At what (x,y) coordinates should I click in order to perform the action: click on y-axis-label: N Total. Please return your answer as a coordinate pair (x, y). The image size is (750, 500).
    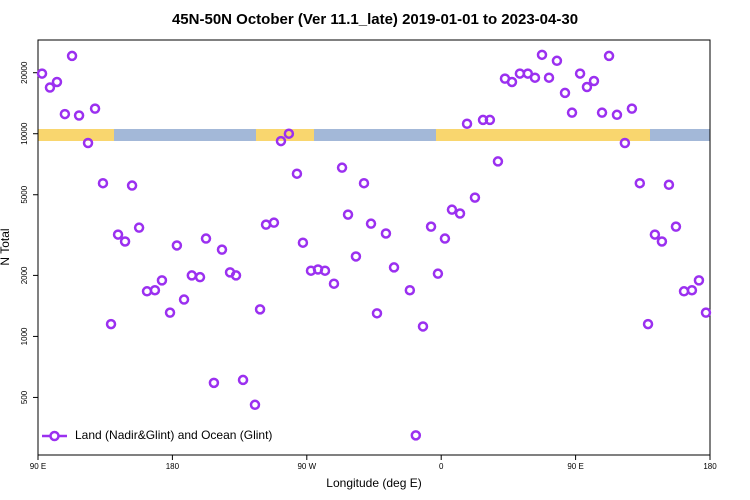
    Looking at the image, I should click on (6, 246).